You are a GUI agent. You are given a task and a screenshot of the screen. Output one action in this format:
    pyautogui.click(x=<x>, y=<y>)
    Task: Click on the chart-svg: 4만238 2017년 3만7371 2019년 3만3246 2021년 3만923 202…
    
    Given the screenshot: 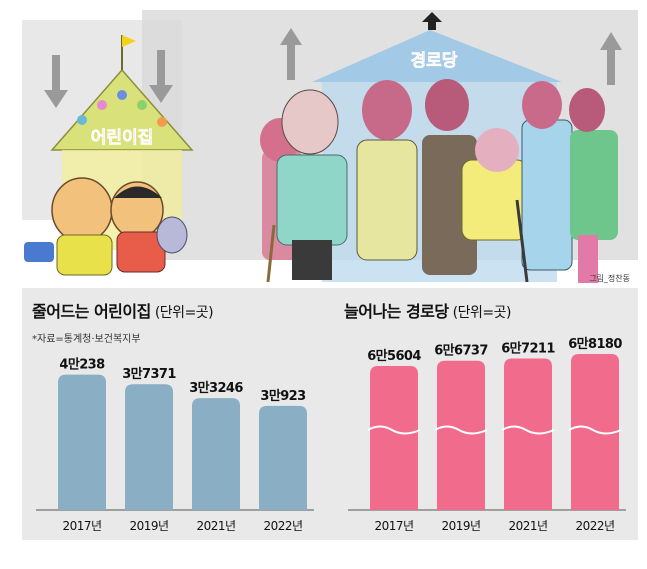 What is the action you would take?
    pyautogui.click(x=175, y=445)
    